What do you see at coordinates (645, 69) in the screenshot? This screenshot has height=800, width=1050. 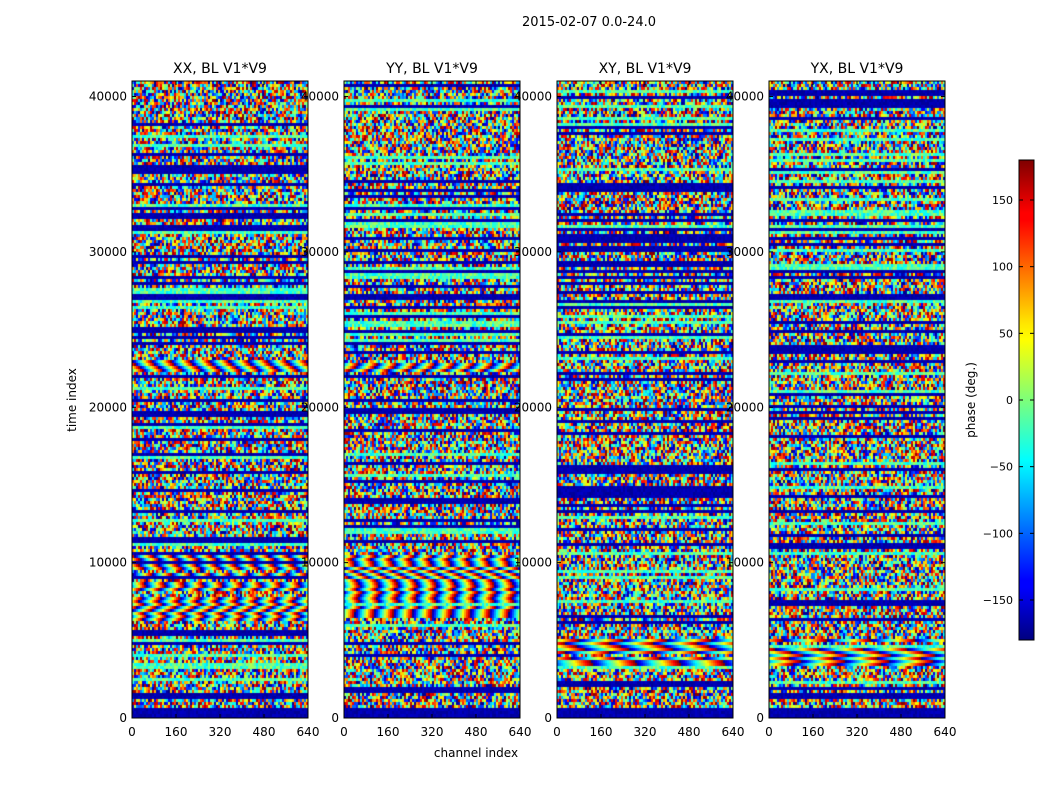 I see `panel-title: XY, BL V1*V9` at bounding box center [645, 69].